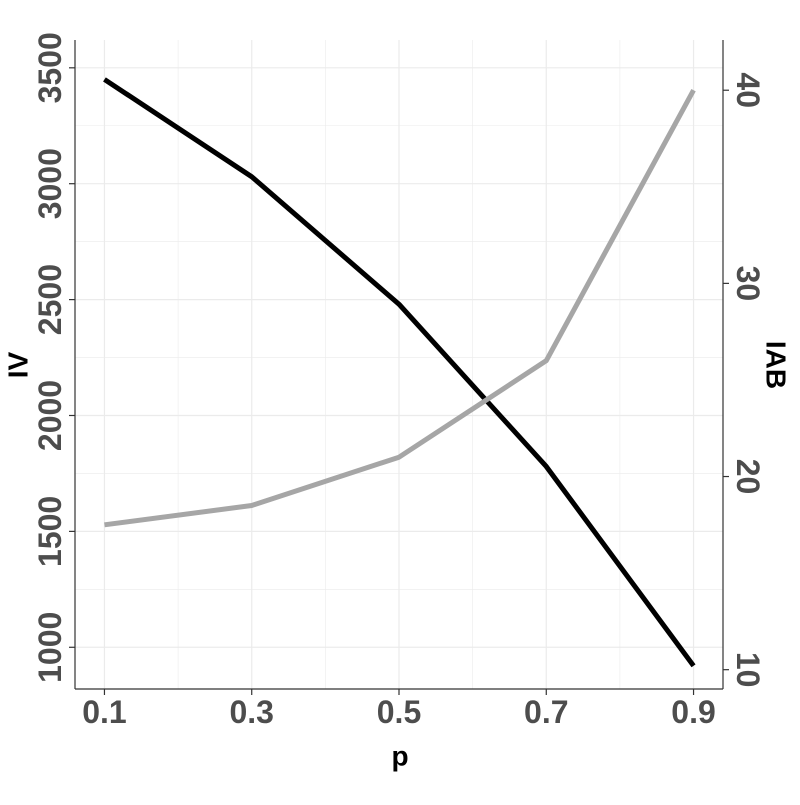  I want to click on right-y-tick-label: 20, so click(748, 477).